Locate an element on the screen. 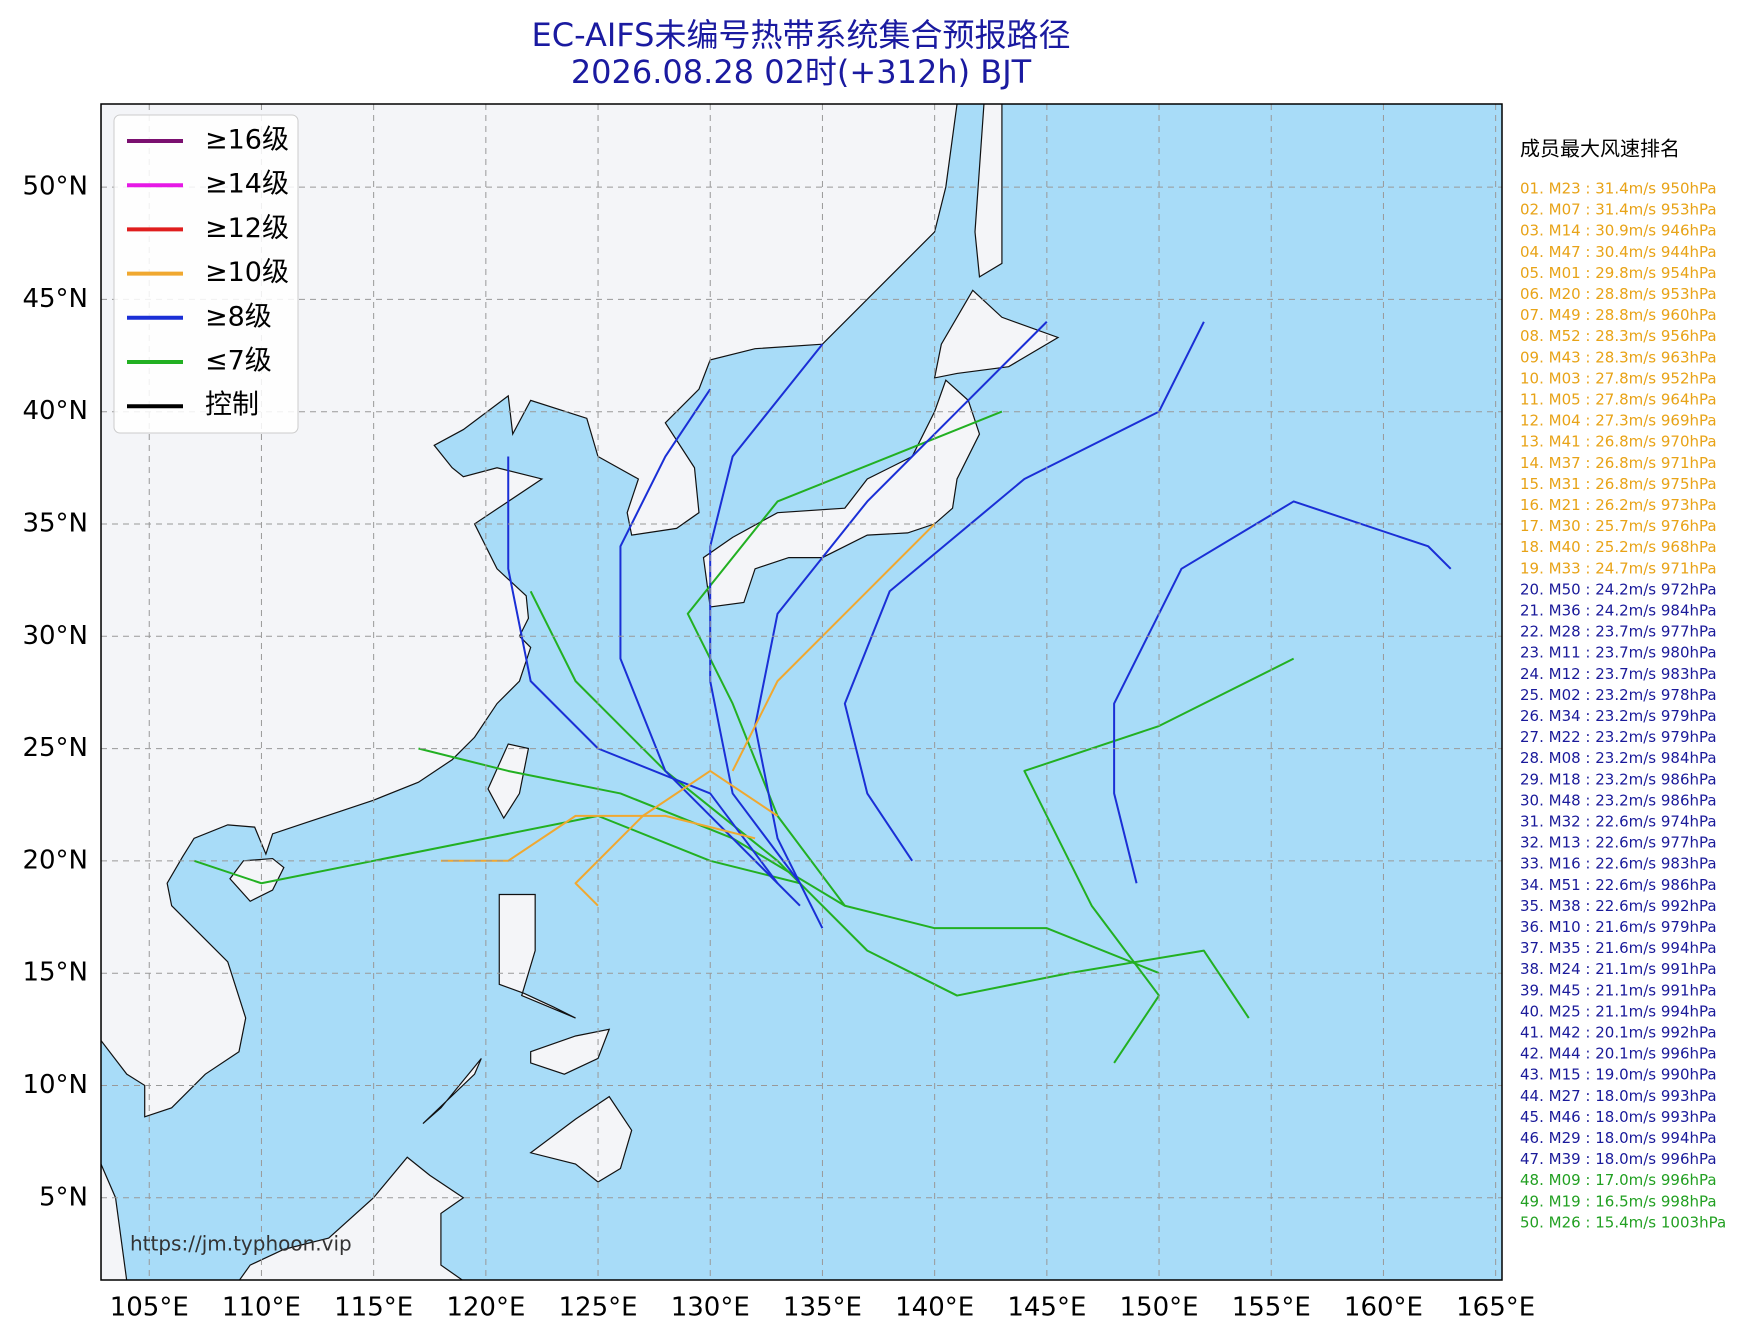 This screenshot has width=1749, height=1339. lon-tick-label: 135°E is located at coordinates (822, 1308).